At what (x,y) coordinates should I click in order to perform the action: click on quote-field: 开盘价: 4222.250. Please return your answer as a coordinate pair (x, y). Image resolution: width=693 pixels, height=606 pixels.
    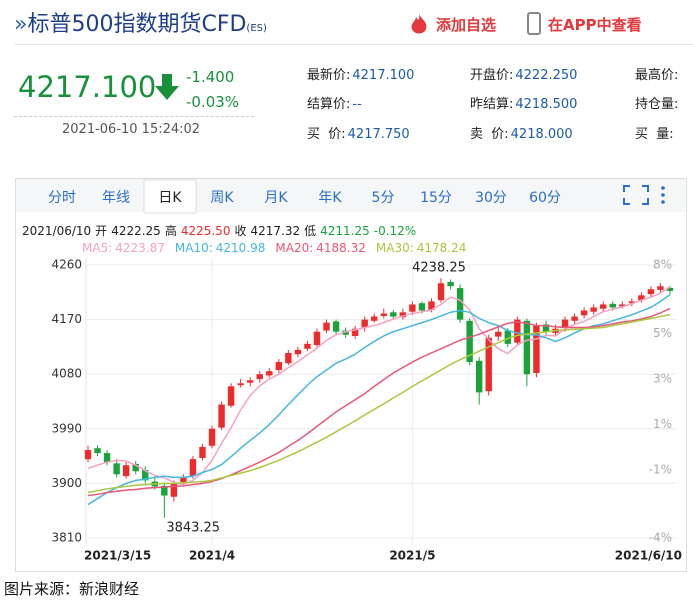
    Looking at the image, I should click on (523, 73).